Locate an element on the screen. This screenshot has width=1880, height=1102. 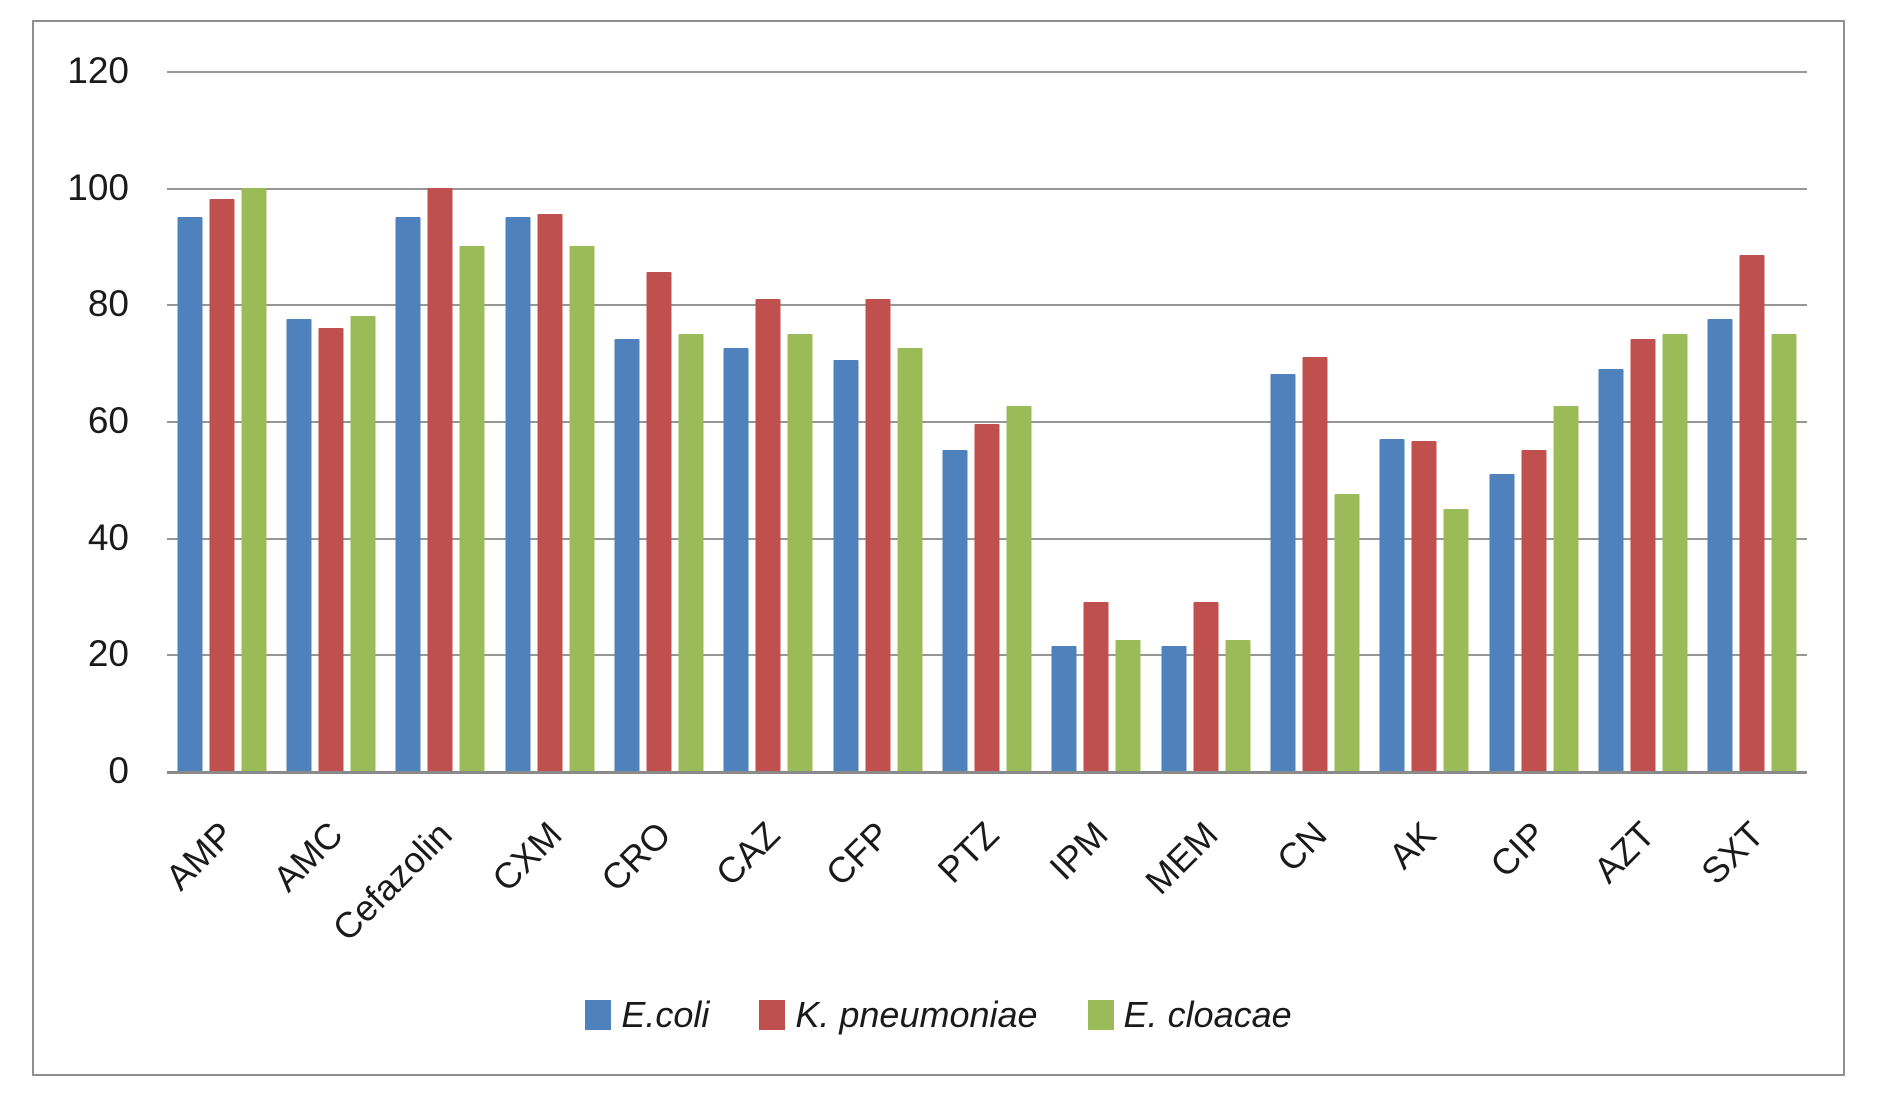
x-axis-label: AZT is located at coordinates (1624, 852).